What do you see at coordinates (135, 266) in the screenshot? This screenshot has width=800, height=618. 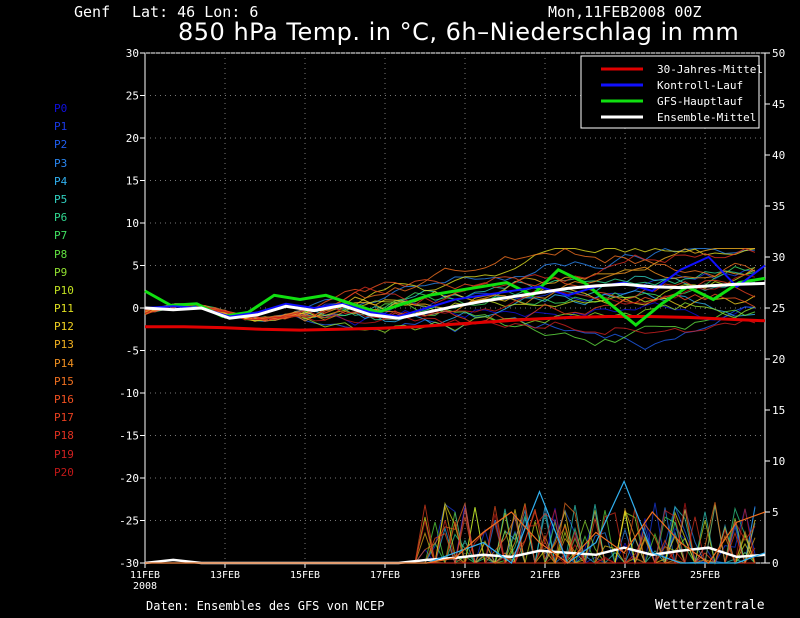 I see `y-tick-label: 5` at bounding box center [135, 266].